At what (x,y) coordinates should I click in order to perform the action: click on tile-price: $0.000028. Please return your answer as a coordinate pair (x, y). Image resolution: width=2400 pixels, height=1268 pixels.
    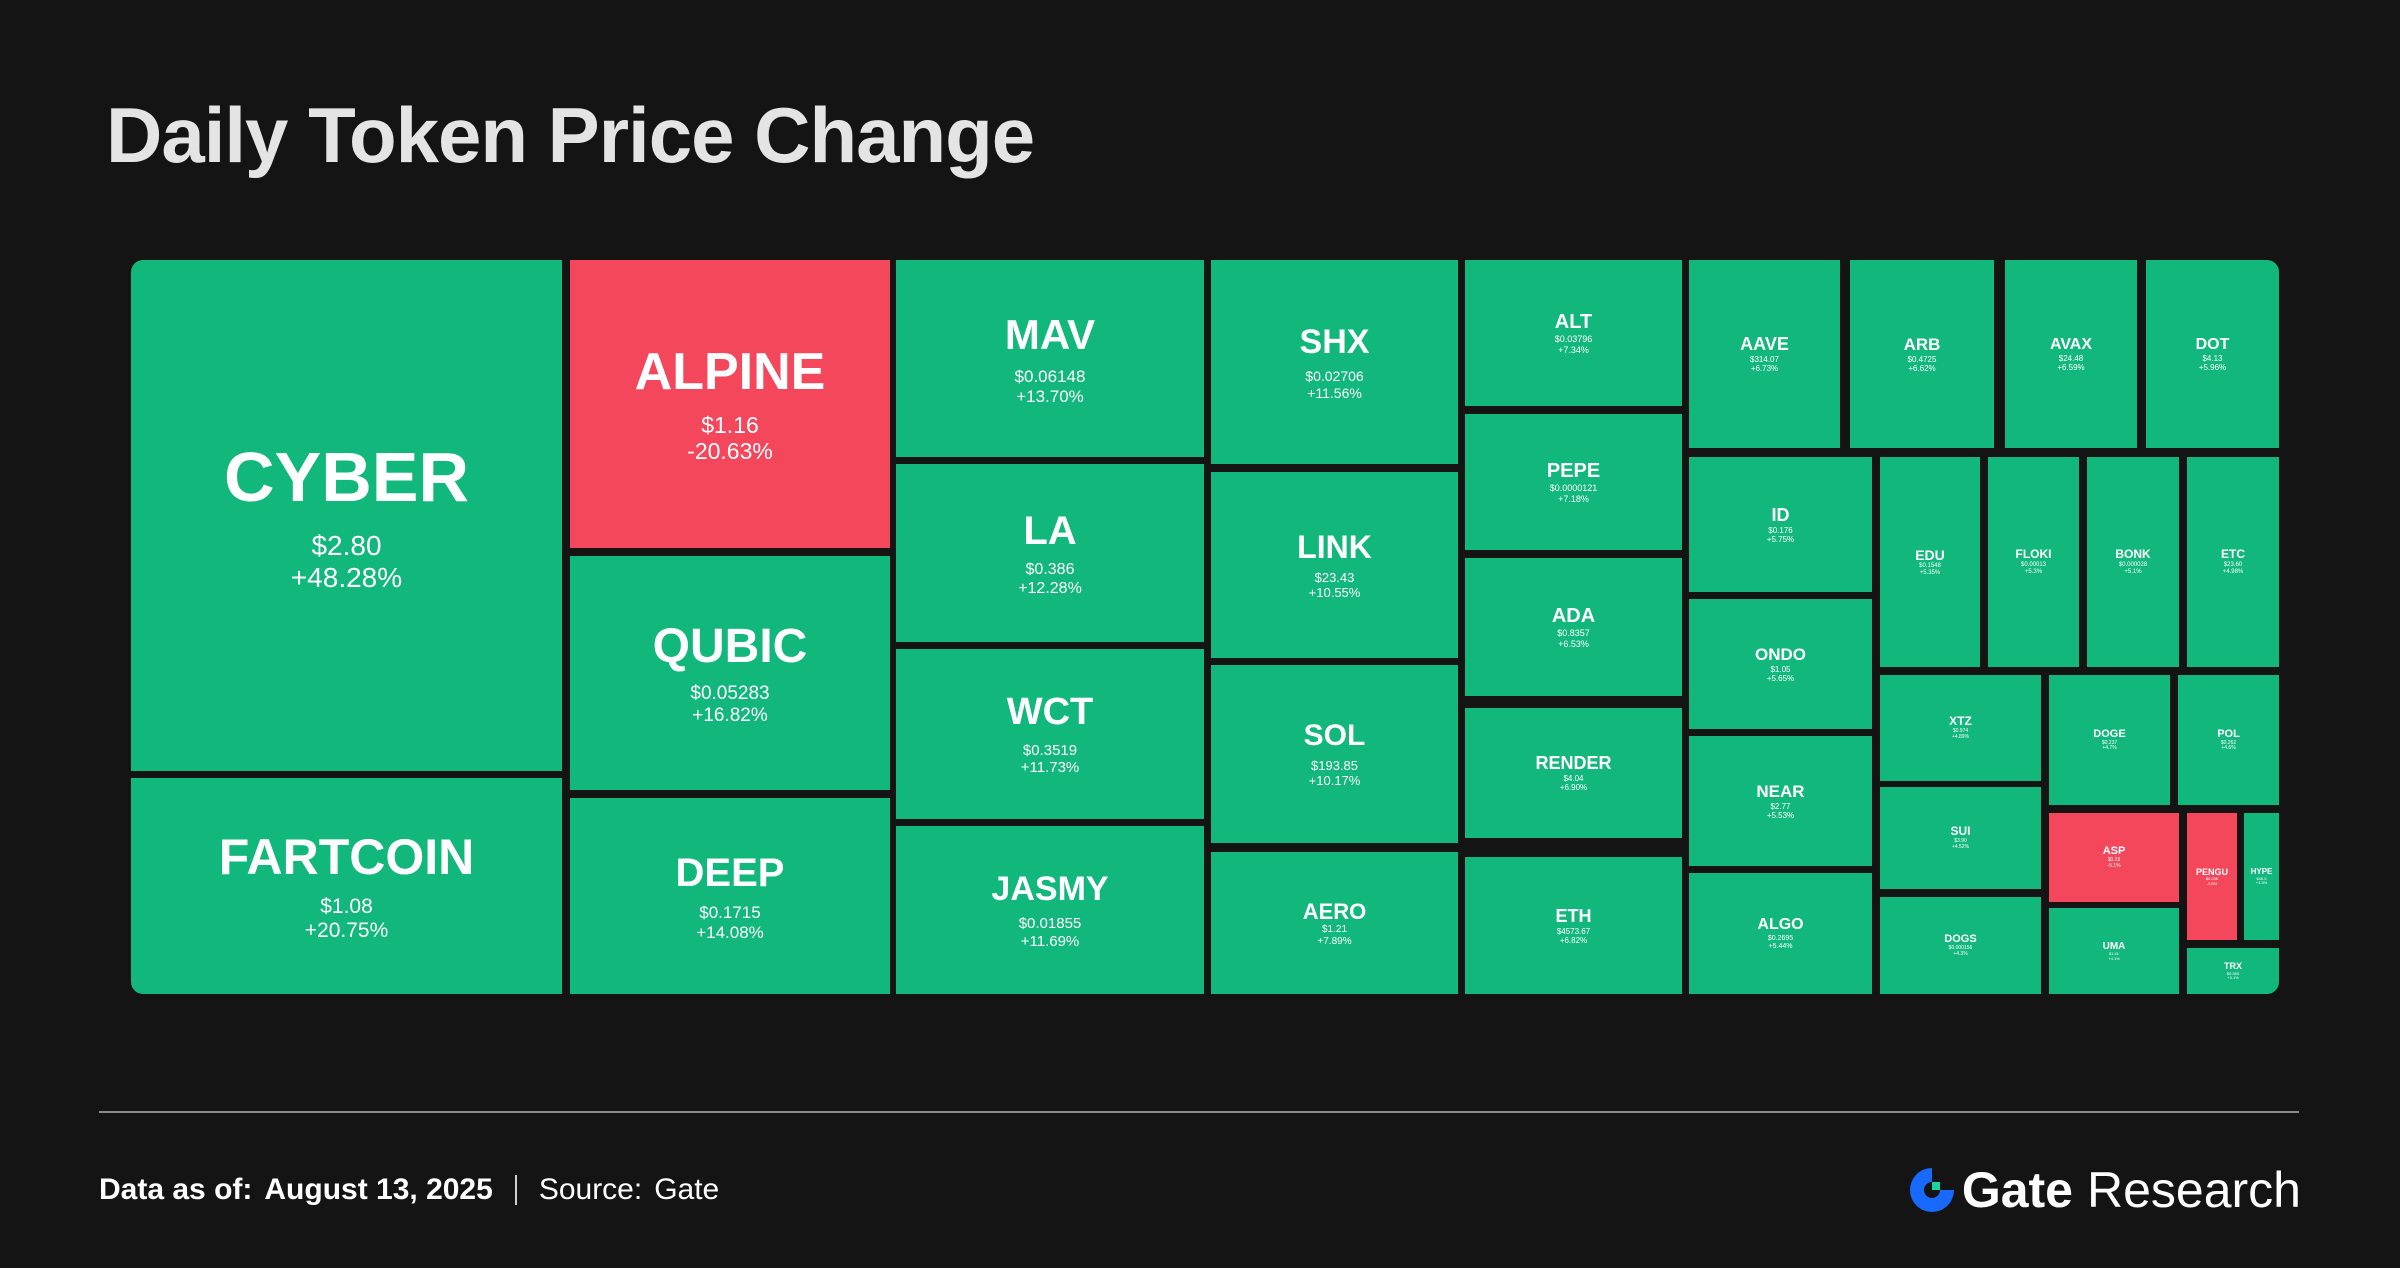
    Looking at the image, I should click on (2133, 565).